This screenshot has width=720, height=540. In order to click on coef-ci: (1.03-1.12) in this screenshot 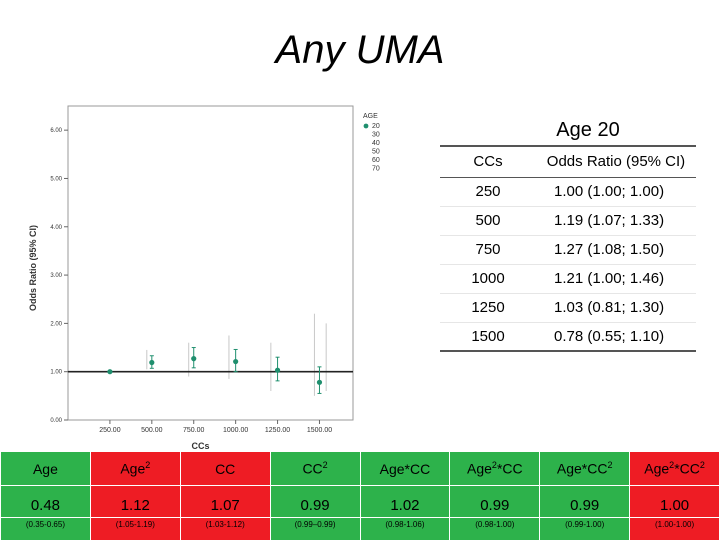, I will do `click(225, 528)`.